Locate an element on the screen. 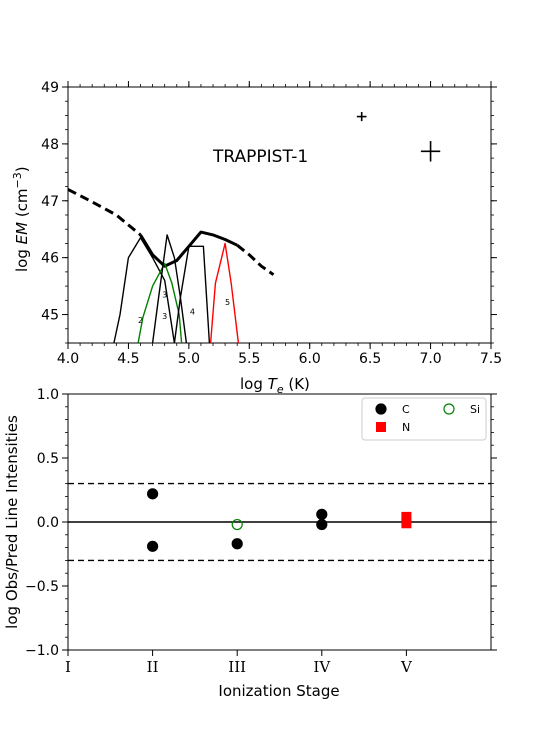 The width and height of the screenshot is (548, 735). x-tick-label: IV is located at coordinates (322, 667).